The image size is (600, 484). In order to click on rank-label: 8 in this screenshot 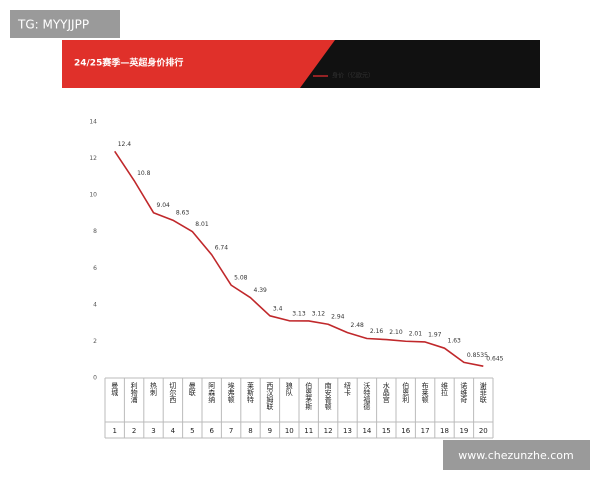, I will do `click(250, 431)`.